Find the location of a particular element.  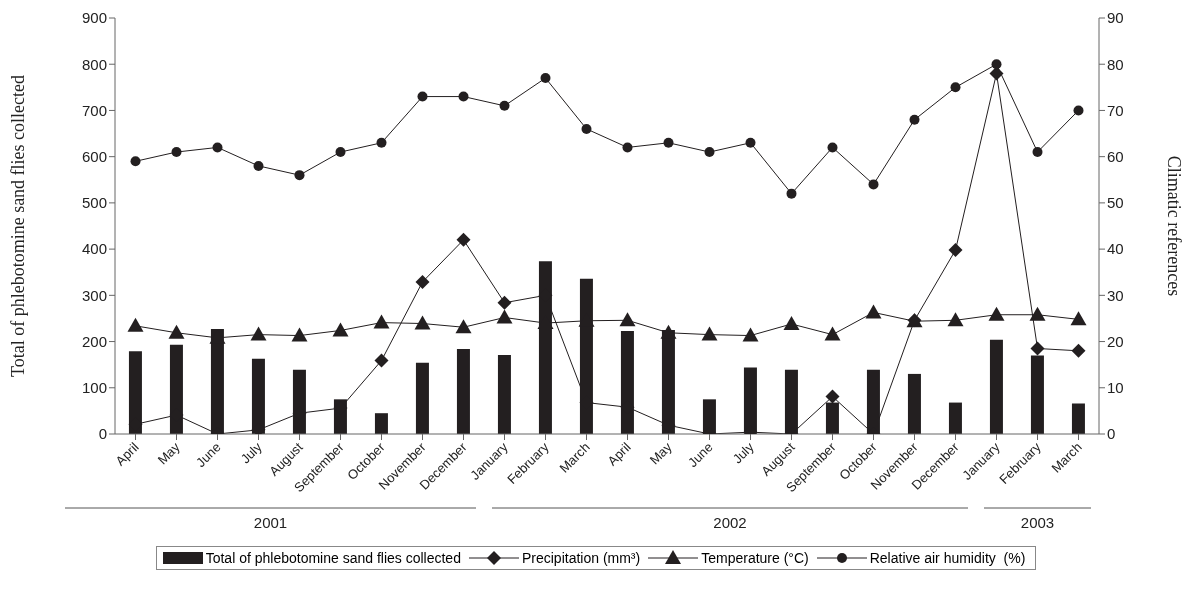

y2-tick-label: 80 is located at coordinates (1115, 64).